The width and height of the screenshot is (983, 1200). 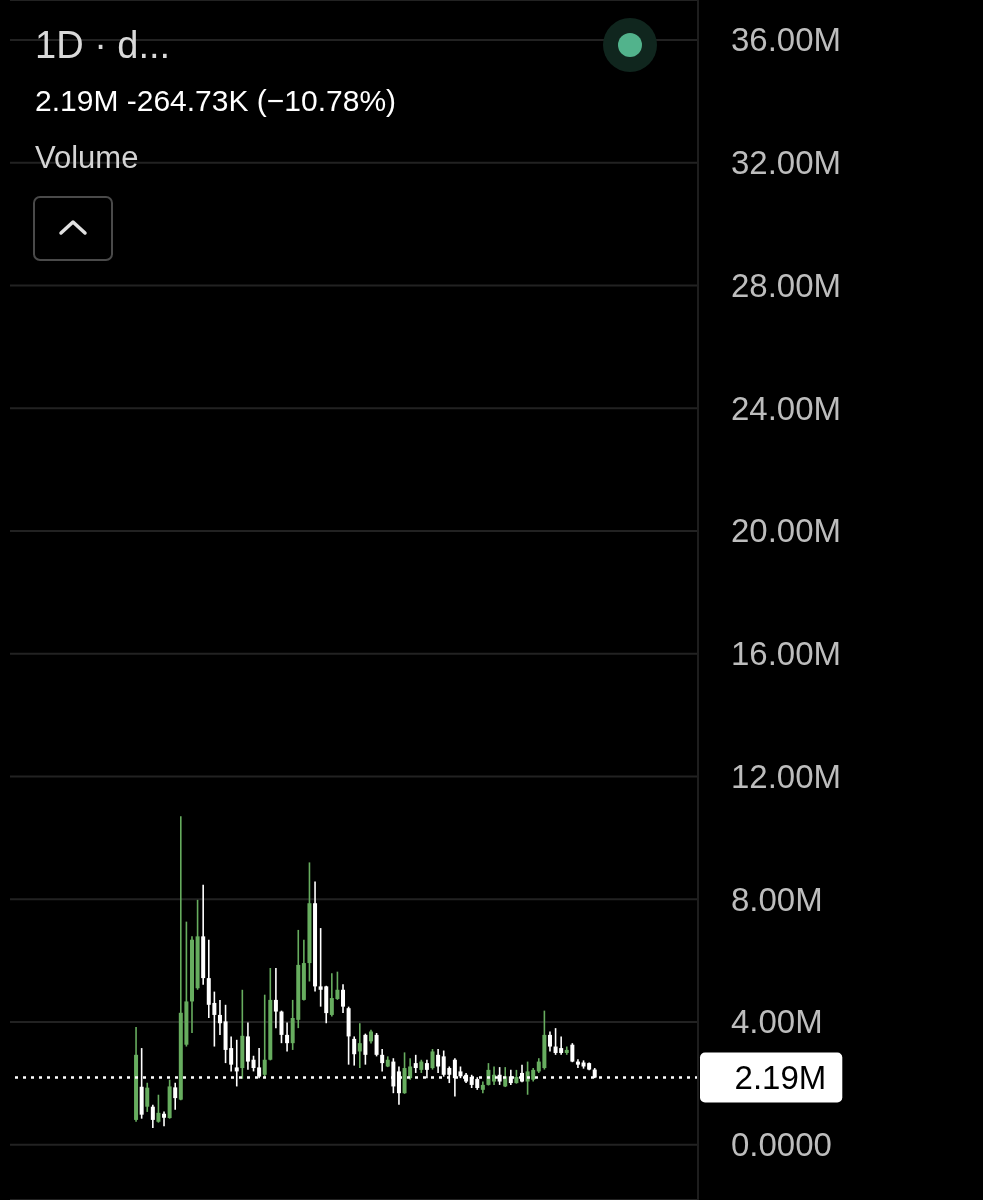 What do you see at coordinates (786, 40) in the screenshot?
I see `y-tick-label: 36.00M` at bounding box center [786, 40].